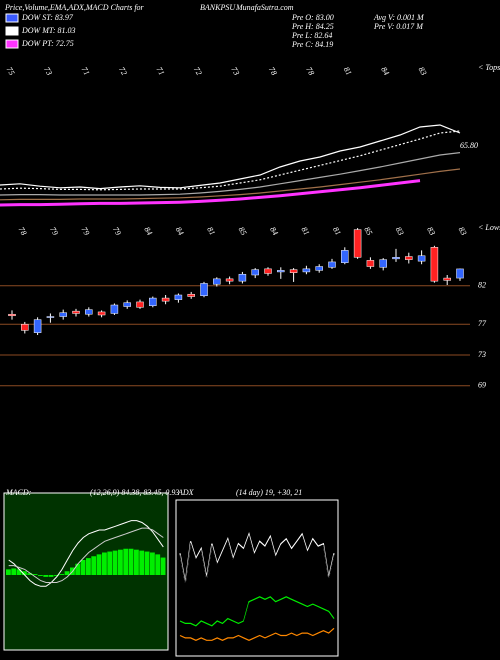 This screenshot has width=500, height=660. I want to click on macd-params: (12,26,9) 84.38, 83.45, 0.93, so click(134, 492).